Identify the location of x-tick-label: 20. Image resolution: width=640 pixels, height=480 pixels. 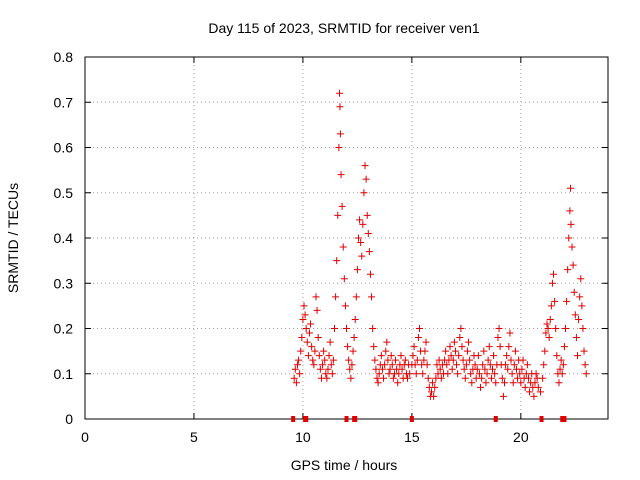
(521, 437).